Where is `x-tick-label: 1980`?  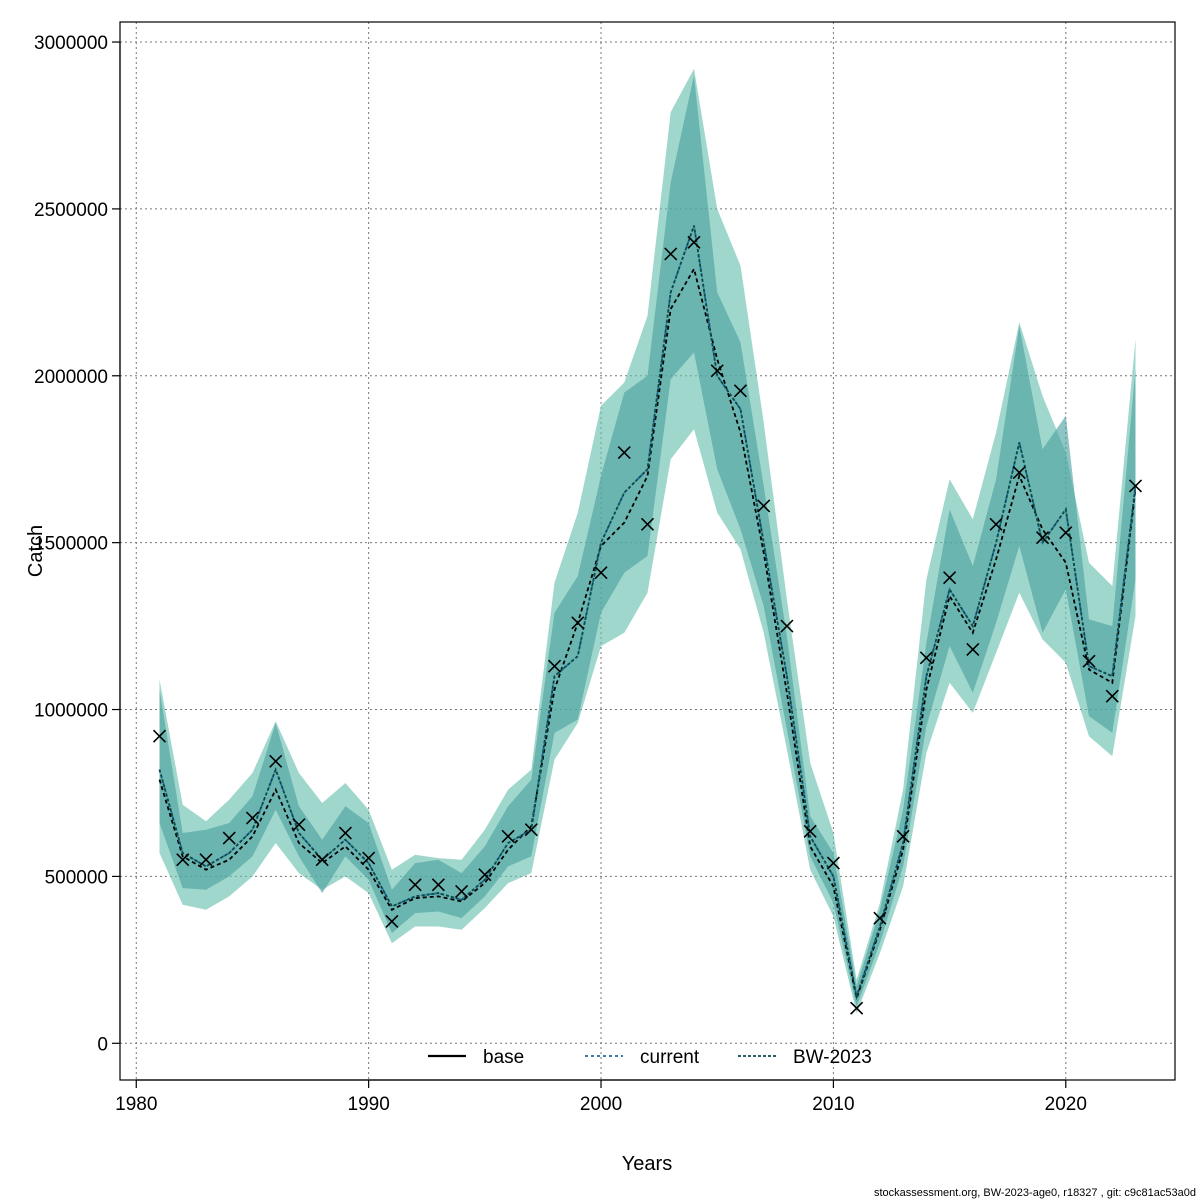
x-tick-label: 1980 is located at coordinates (136, 1104).